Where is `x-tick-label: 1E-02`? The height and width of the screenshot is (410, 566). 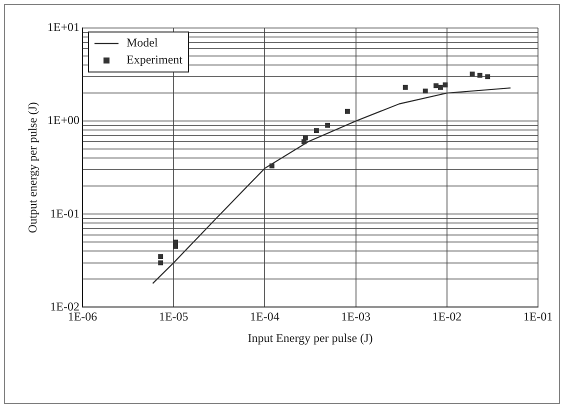 x-tick-label: 1E-02 is located at coordinates (447, 317).